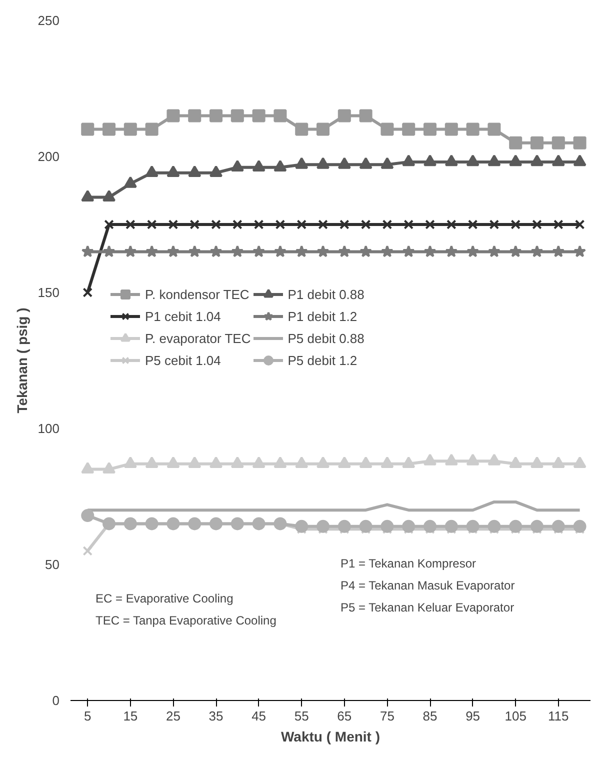  What do you see at coordinates (326, 338) in the screenshot?
I see `legend-label: P5 debit 0.88` at bounding box center [326, 338].